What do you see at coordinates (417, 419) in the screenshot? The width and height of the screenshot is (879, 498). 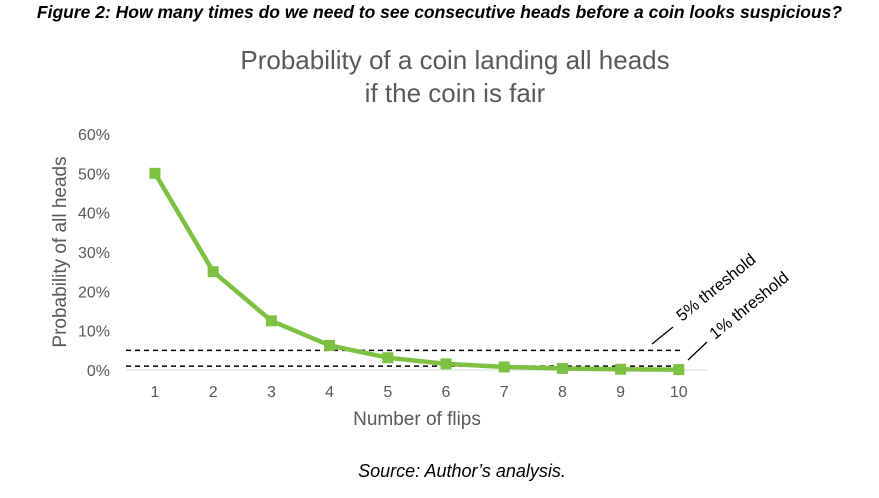 I see `x-axis-label: Number of flips` at bounding box center [417, 419].